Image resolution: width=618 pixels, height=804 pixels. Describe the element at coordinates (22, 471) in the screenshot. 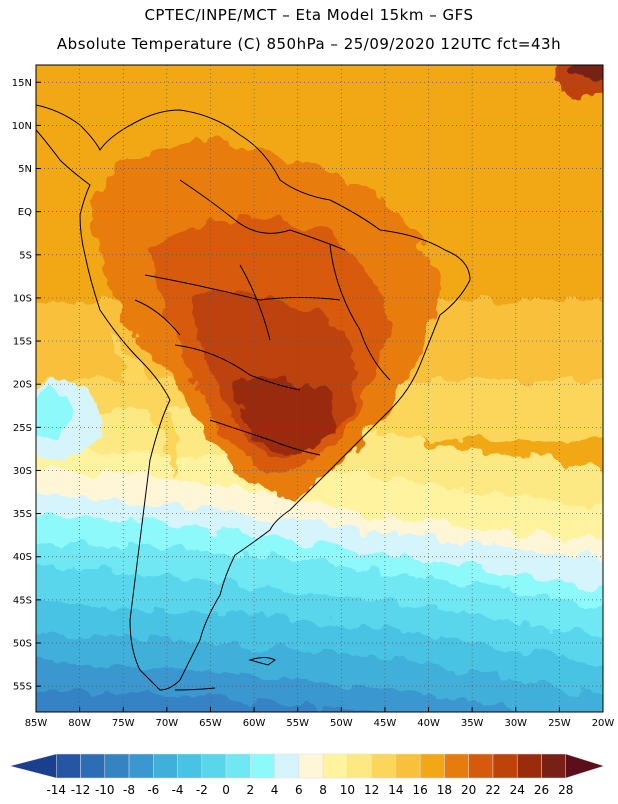

I see `lat-tick-label: 30S` at that location.